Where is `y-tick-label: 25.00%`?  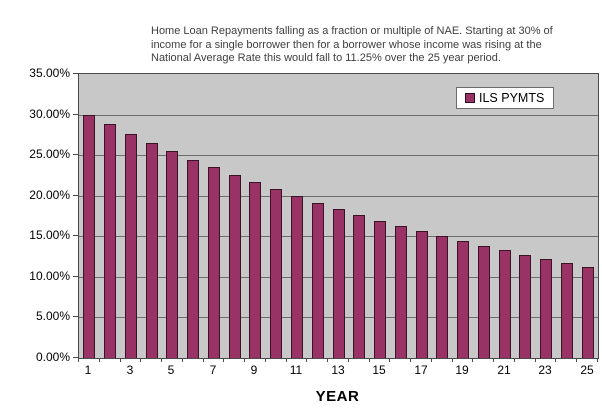
y-tick-label: 25.00% is located at coordinates (49, 154).